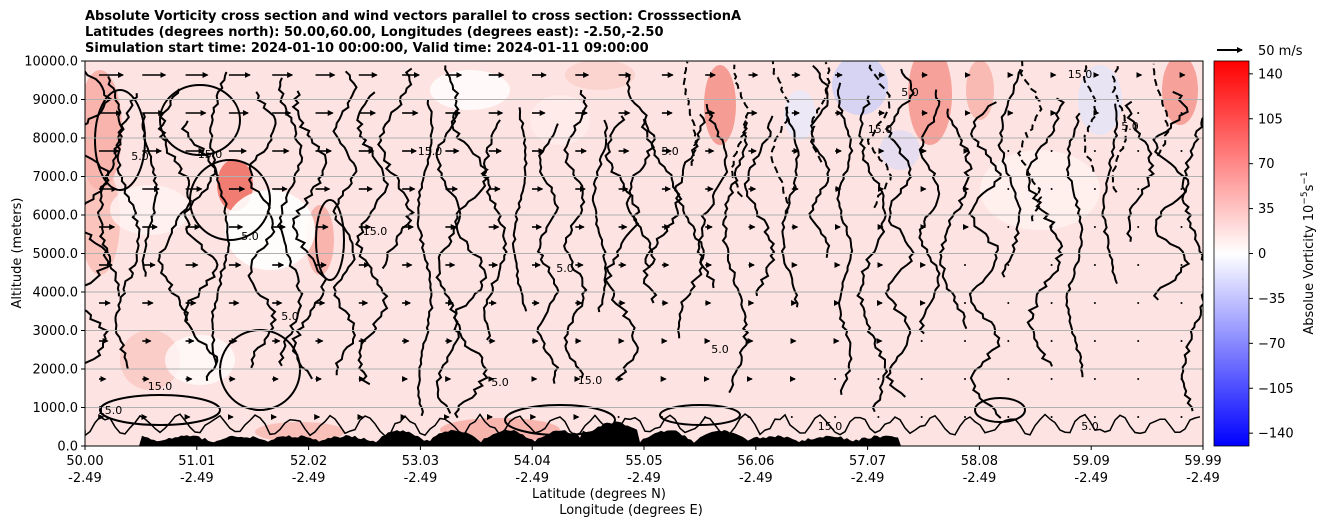  Describe the element at coordinates (56, 293) in the screenshot. I see `y-tick-label: 4000.0` at that location.